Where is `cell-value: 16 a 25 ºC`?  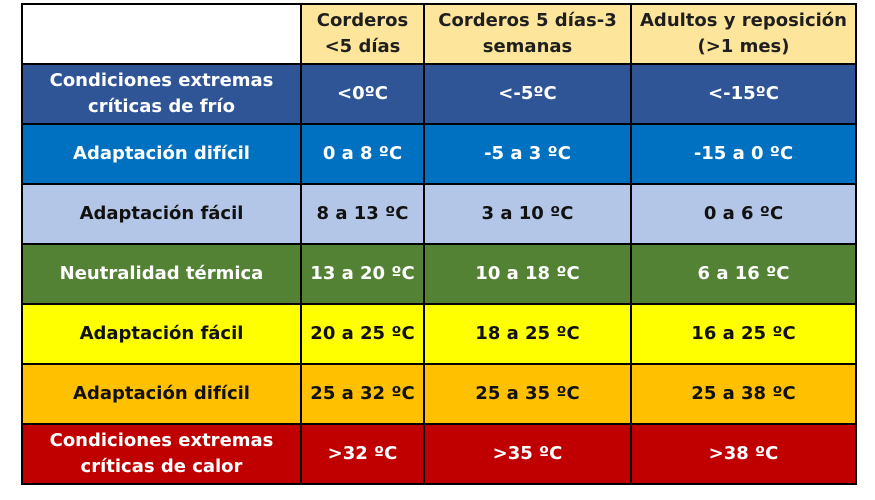
cell-value: 16 a 25 ºC is located at coordinates (743, 334).